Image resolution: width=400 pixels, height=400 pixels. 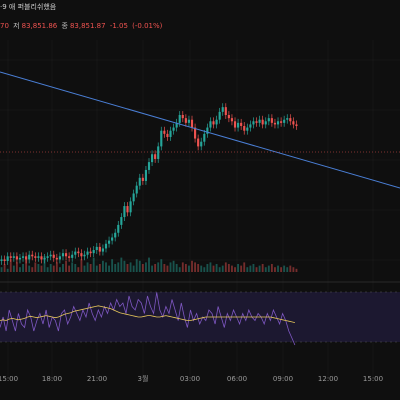 I want to click on rsi-line, so click(x=148, y=319).